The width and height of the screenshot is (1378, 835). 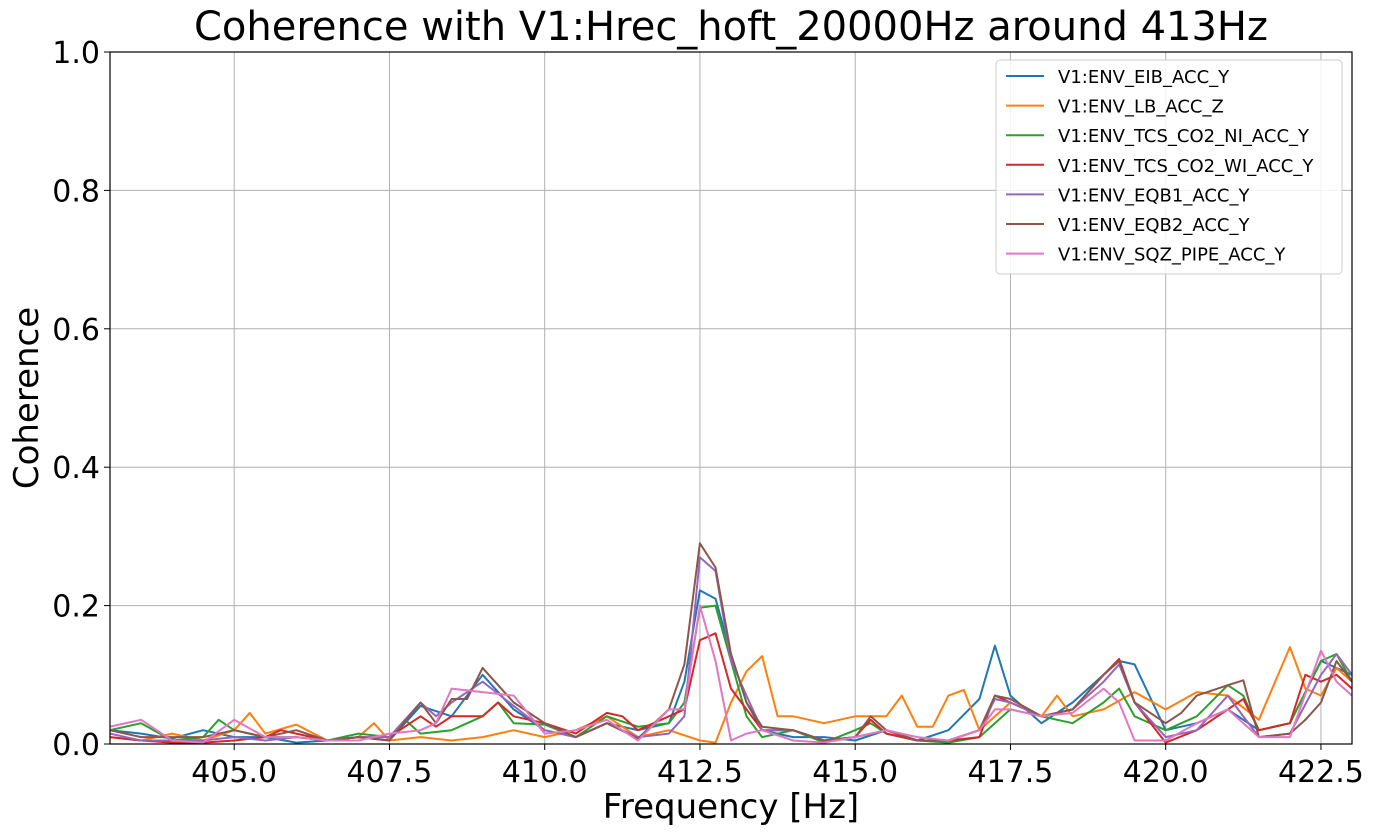 I want to click on x-axis-label: Frequency [Hz], so click(x=731, y=807).